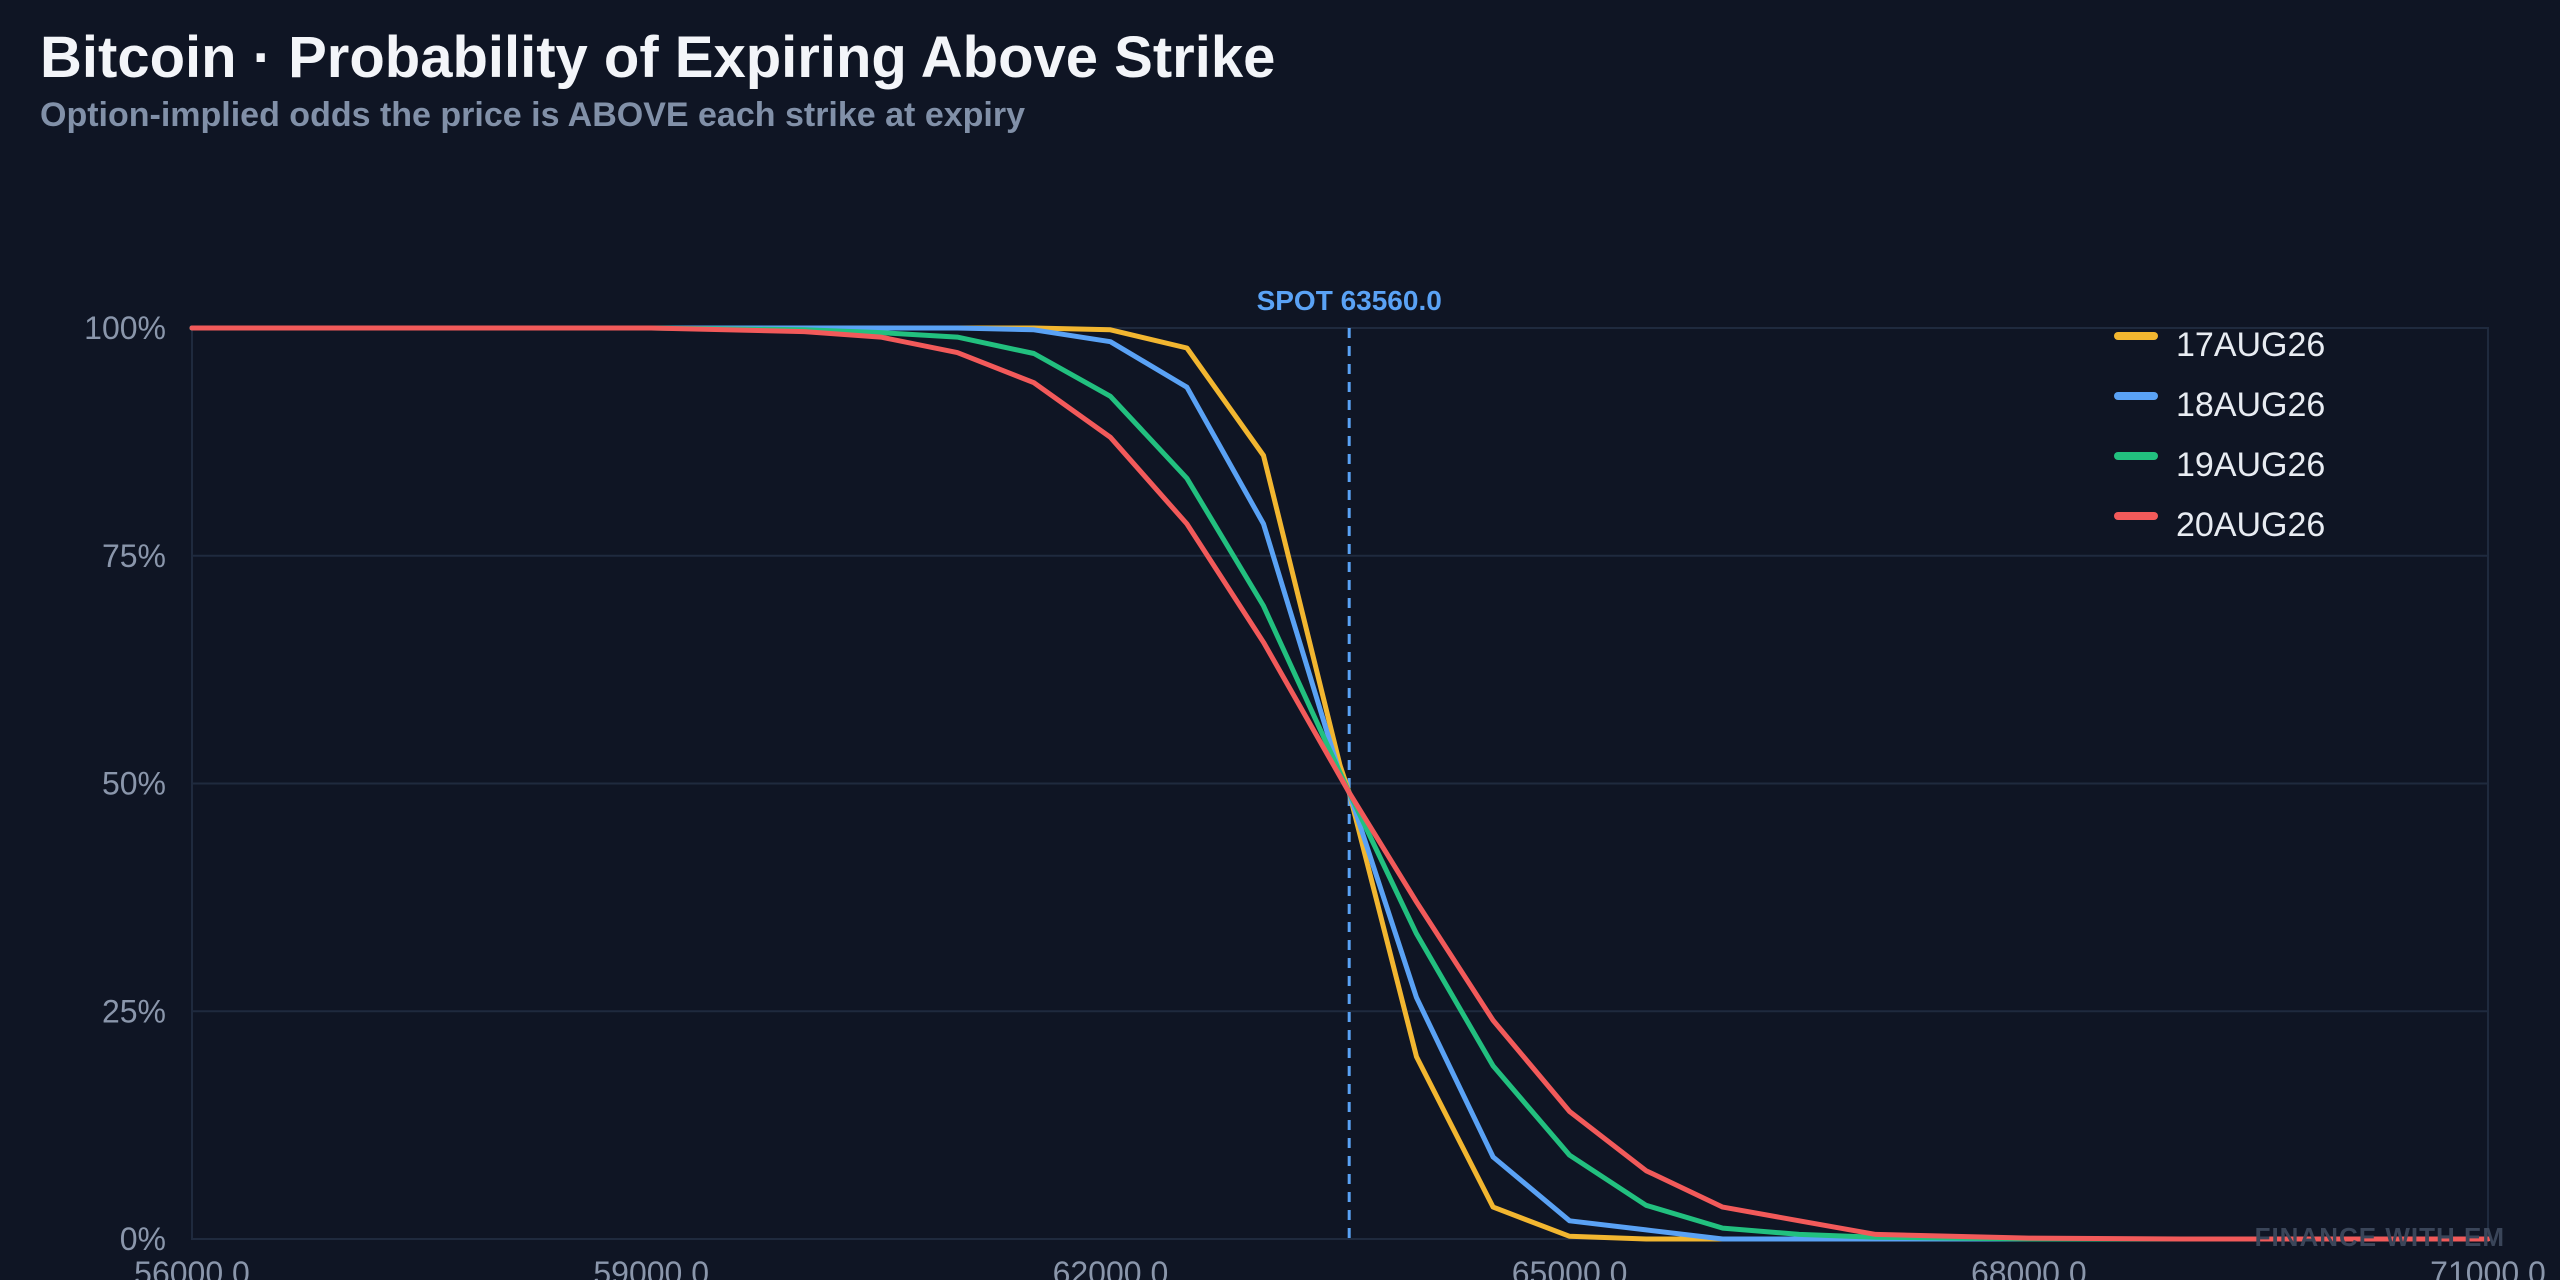  I want to click on spot-layer: SPOT 63560.0, so click(1349, 762).